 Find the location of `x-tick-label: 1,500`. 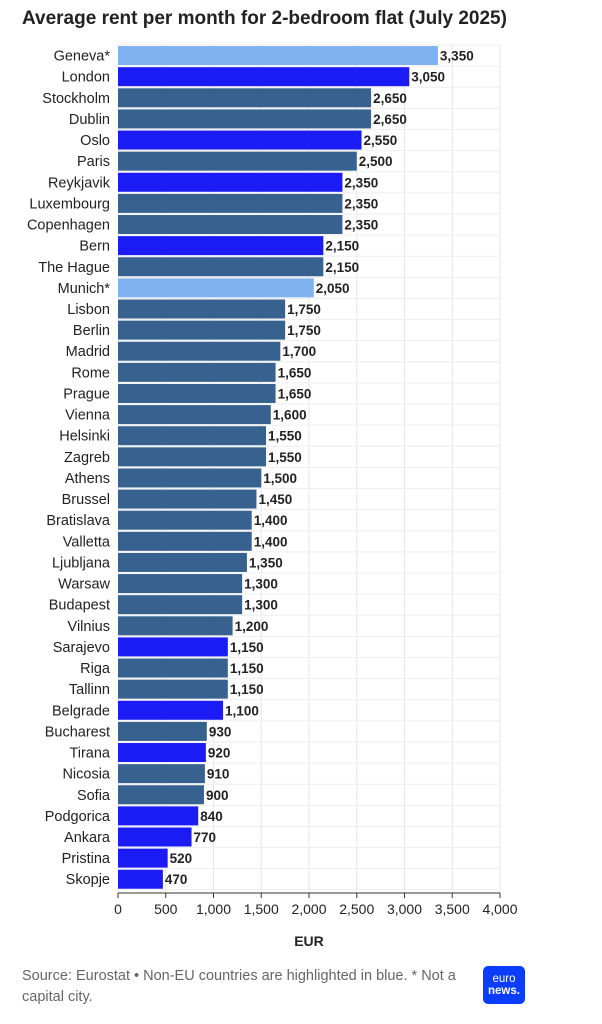

x-tick-label: 1,500 is located at coordinates (261, 909).